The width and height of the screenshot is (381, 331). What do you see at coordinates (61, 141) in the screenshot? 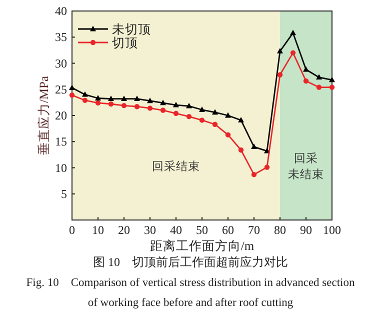
I see `y-tick-label: 15` at bounding box center [61, 141].